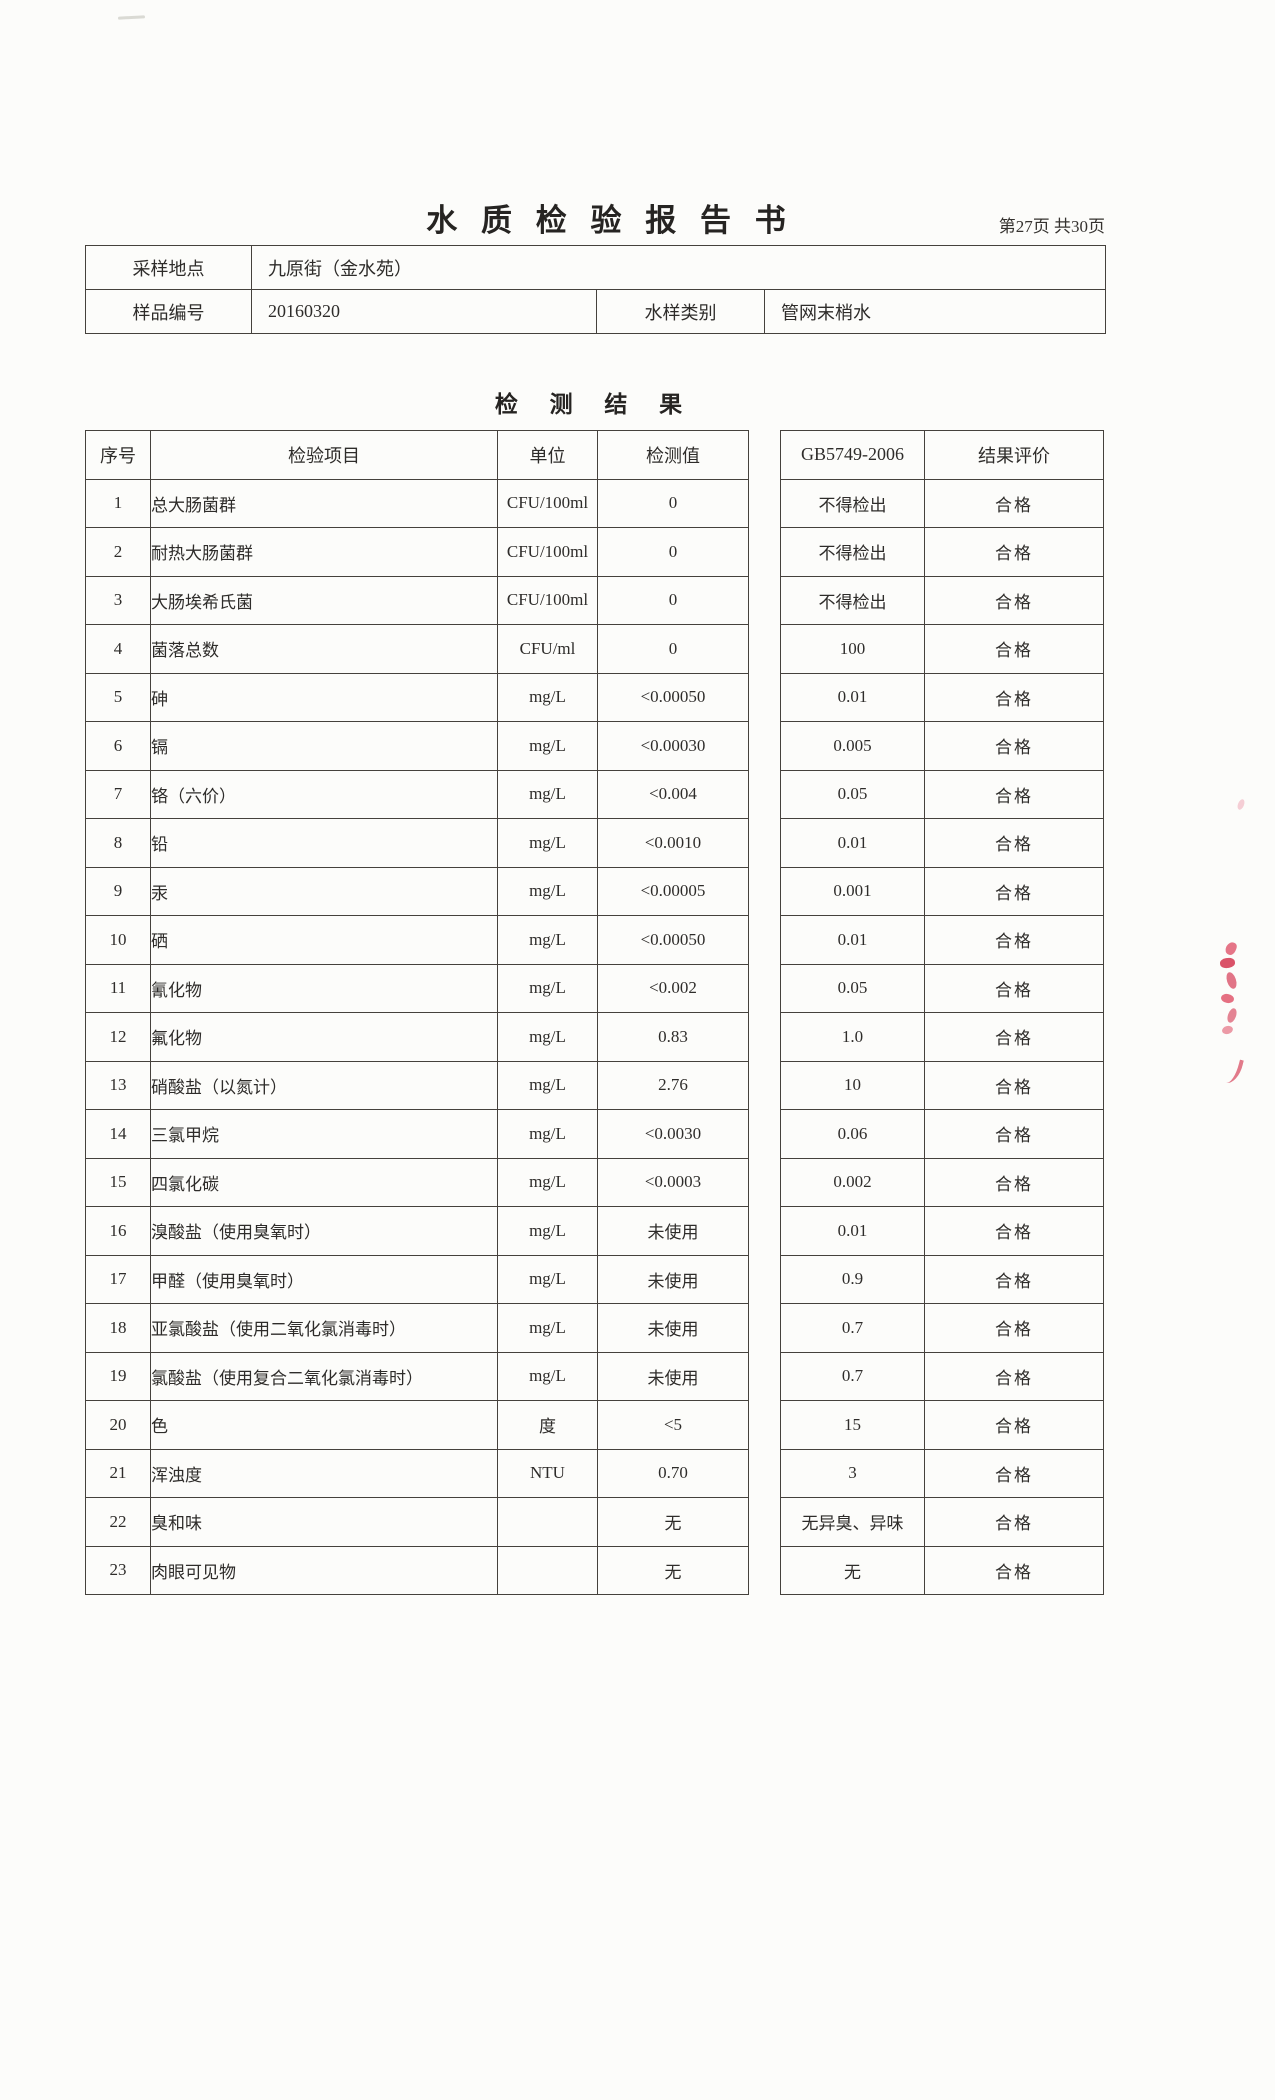  I want to click on value-cell: <0.00030, so click(673, 746).